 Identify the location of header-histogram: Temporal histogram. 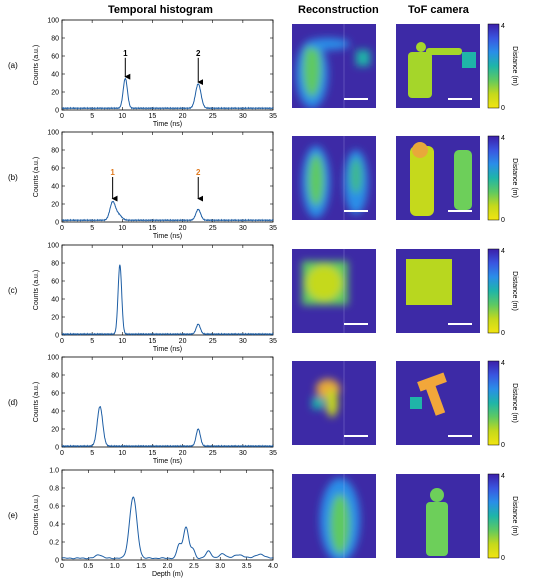
(160, 10).